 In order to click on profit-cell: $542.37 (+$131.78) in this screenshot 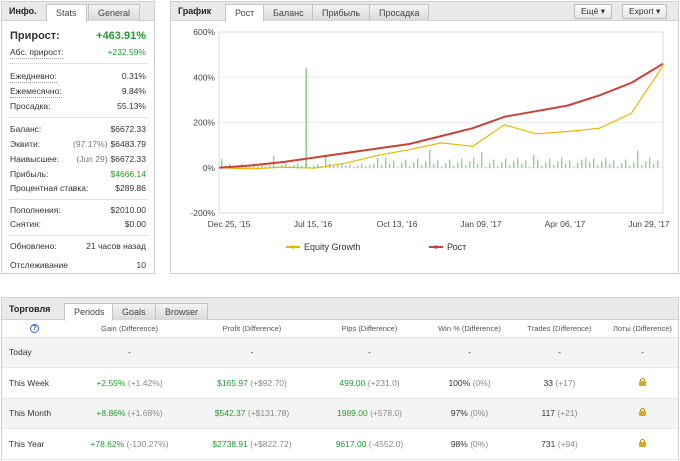, I will do `click(252, 413)`.